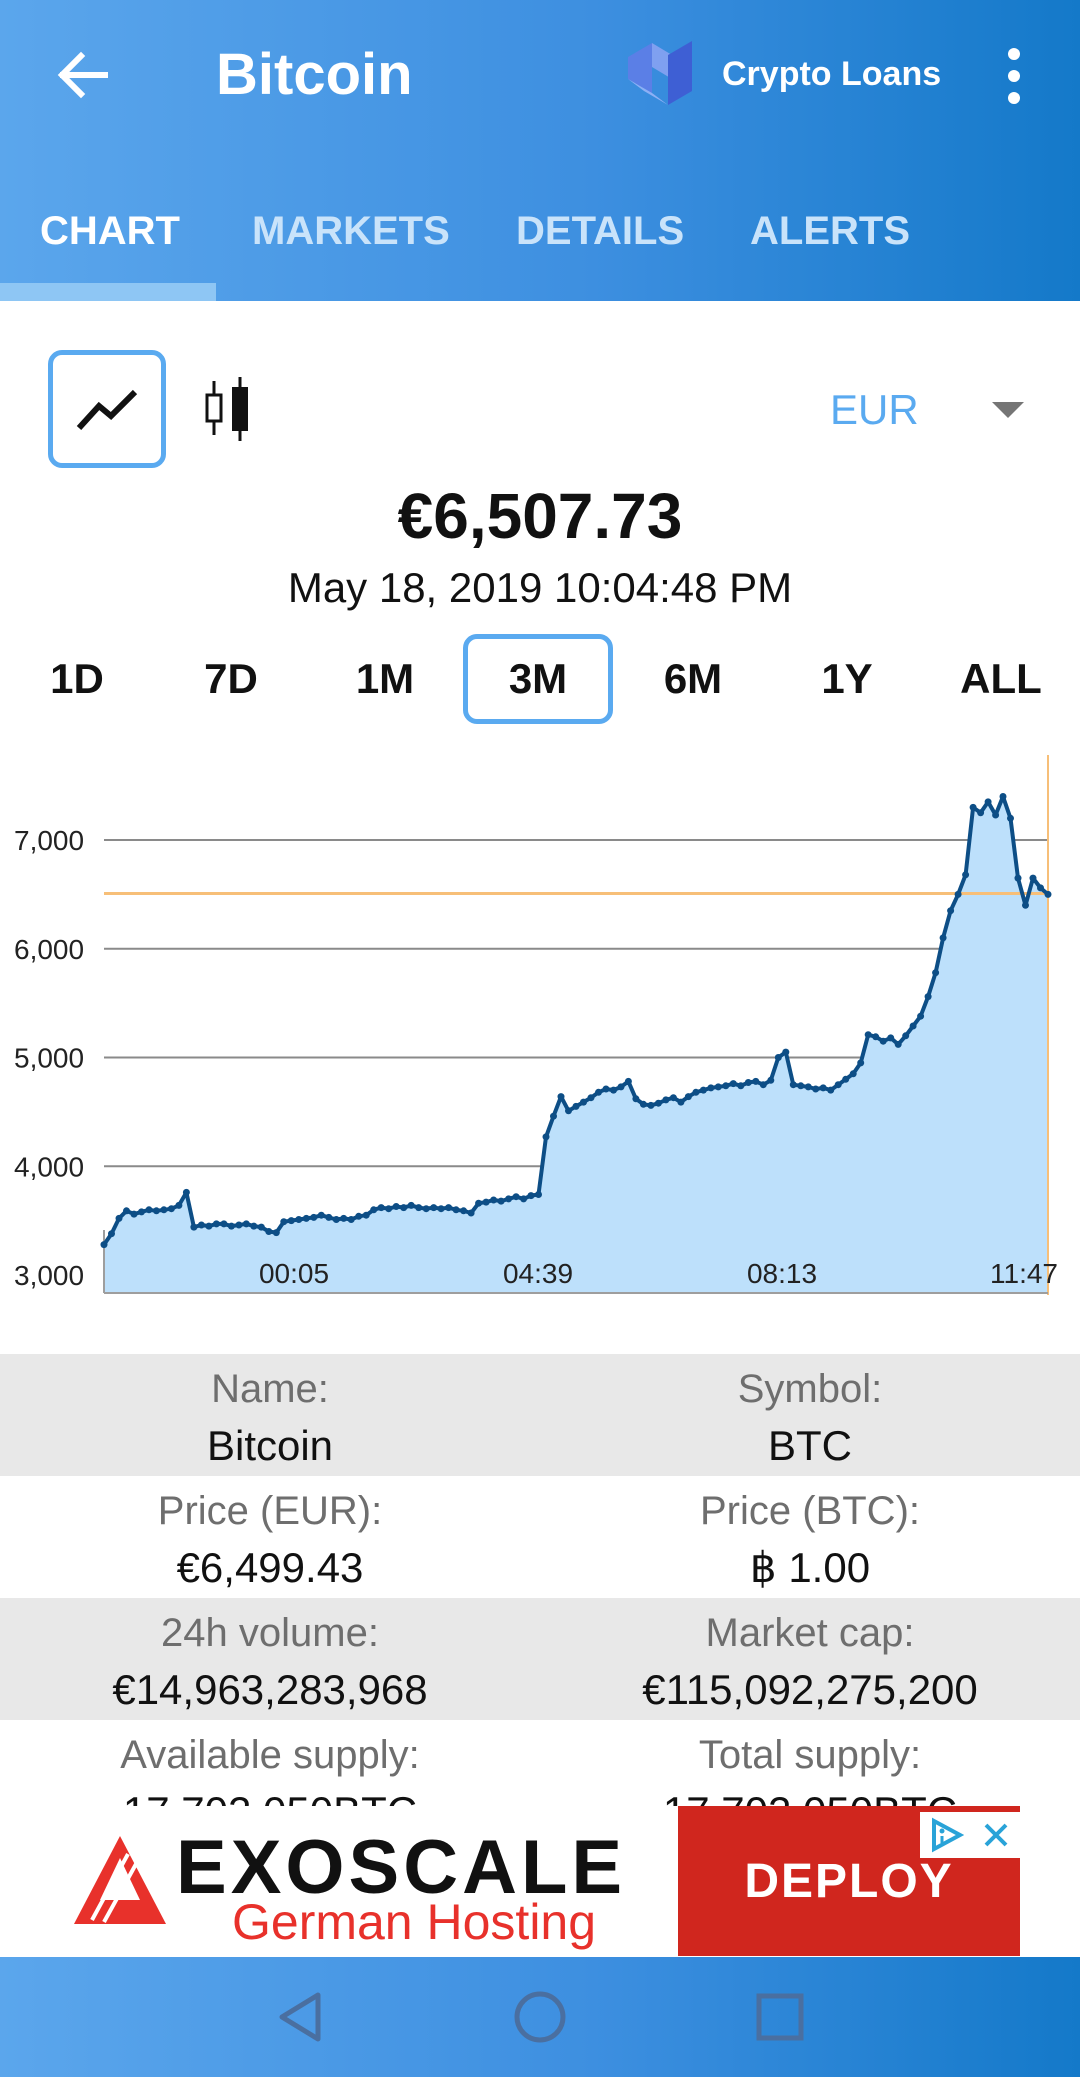  What do you see at coordinates (948, 1835) in the screenshot?
I see `ad-choices-icon` at bounding box center [948, 1835].